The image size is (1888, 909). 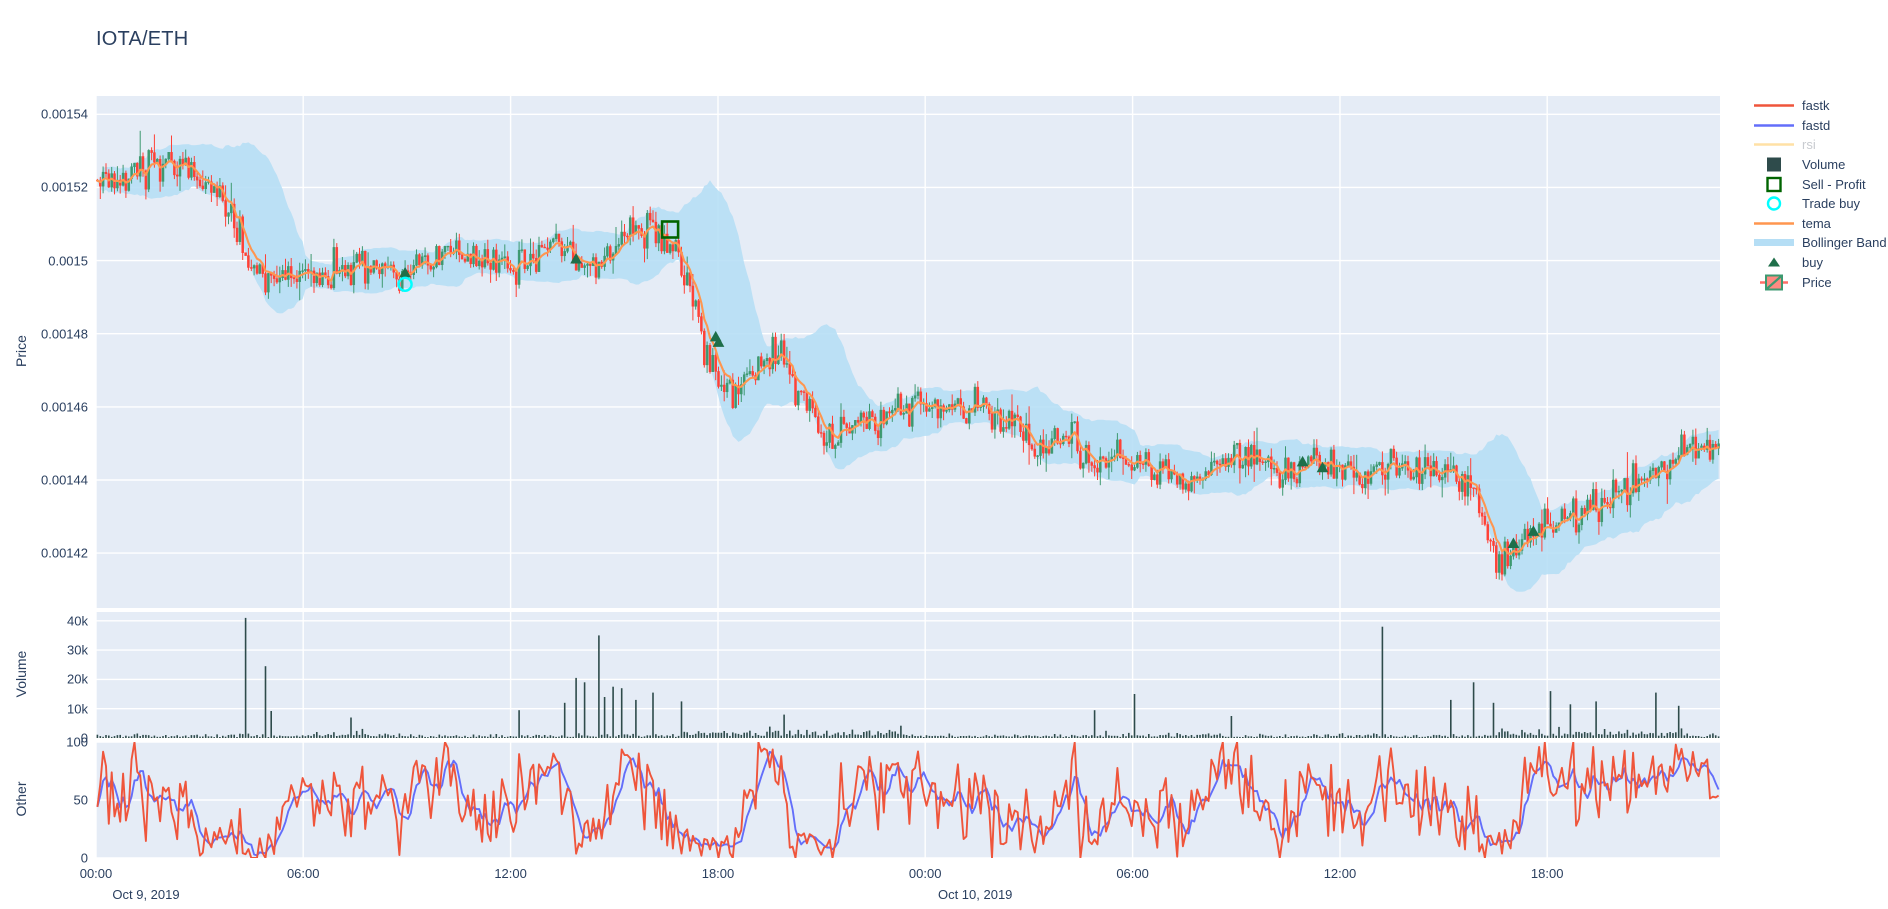 I want to click on legend-item-buy: buy, so click(x=1820, y=263).